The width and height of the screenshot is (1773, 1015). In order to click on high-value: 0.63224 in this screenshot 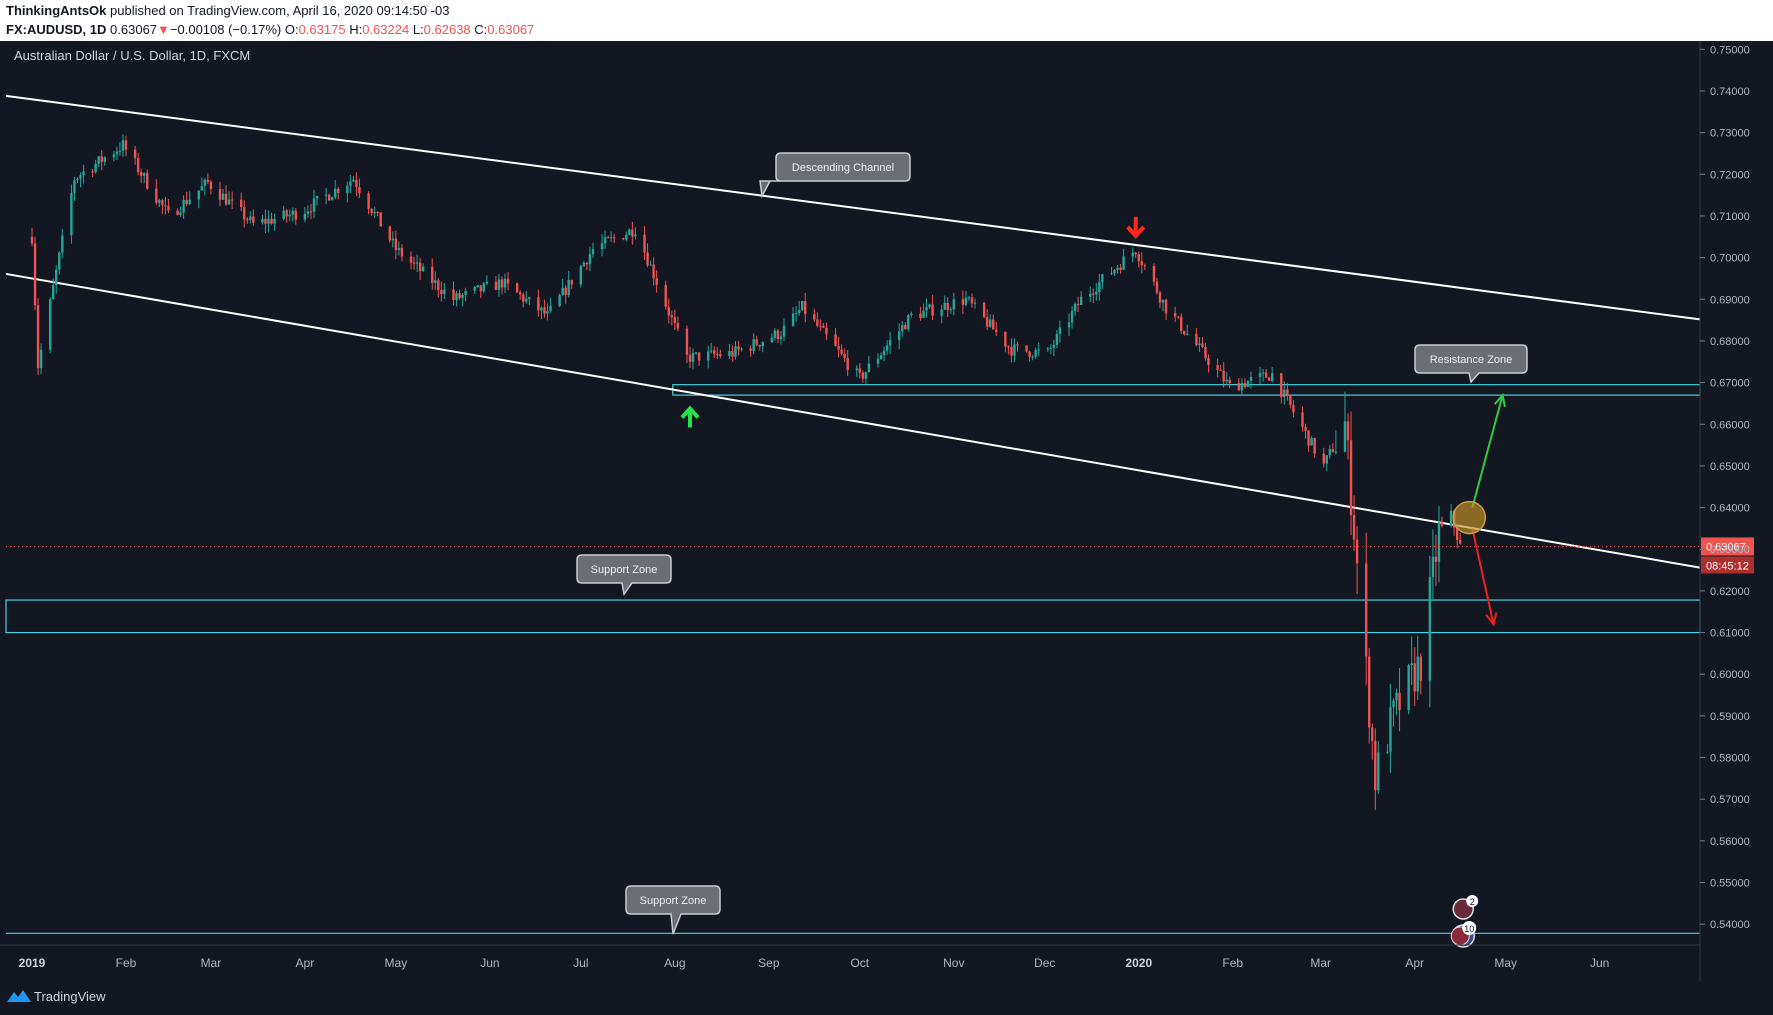, I will do `click(386, 29)`.